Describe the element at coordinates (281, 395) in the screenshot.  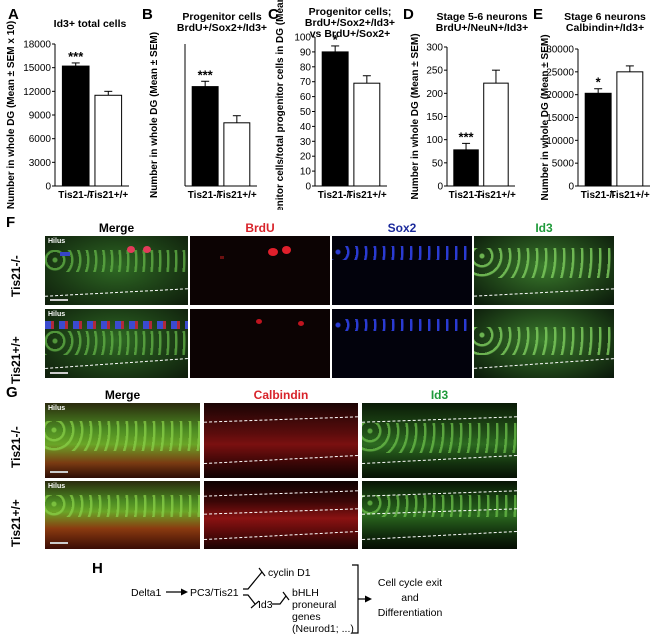
I see `g-col-calbindin: Calbindin` at that location.